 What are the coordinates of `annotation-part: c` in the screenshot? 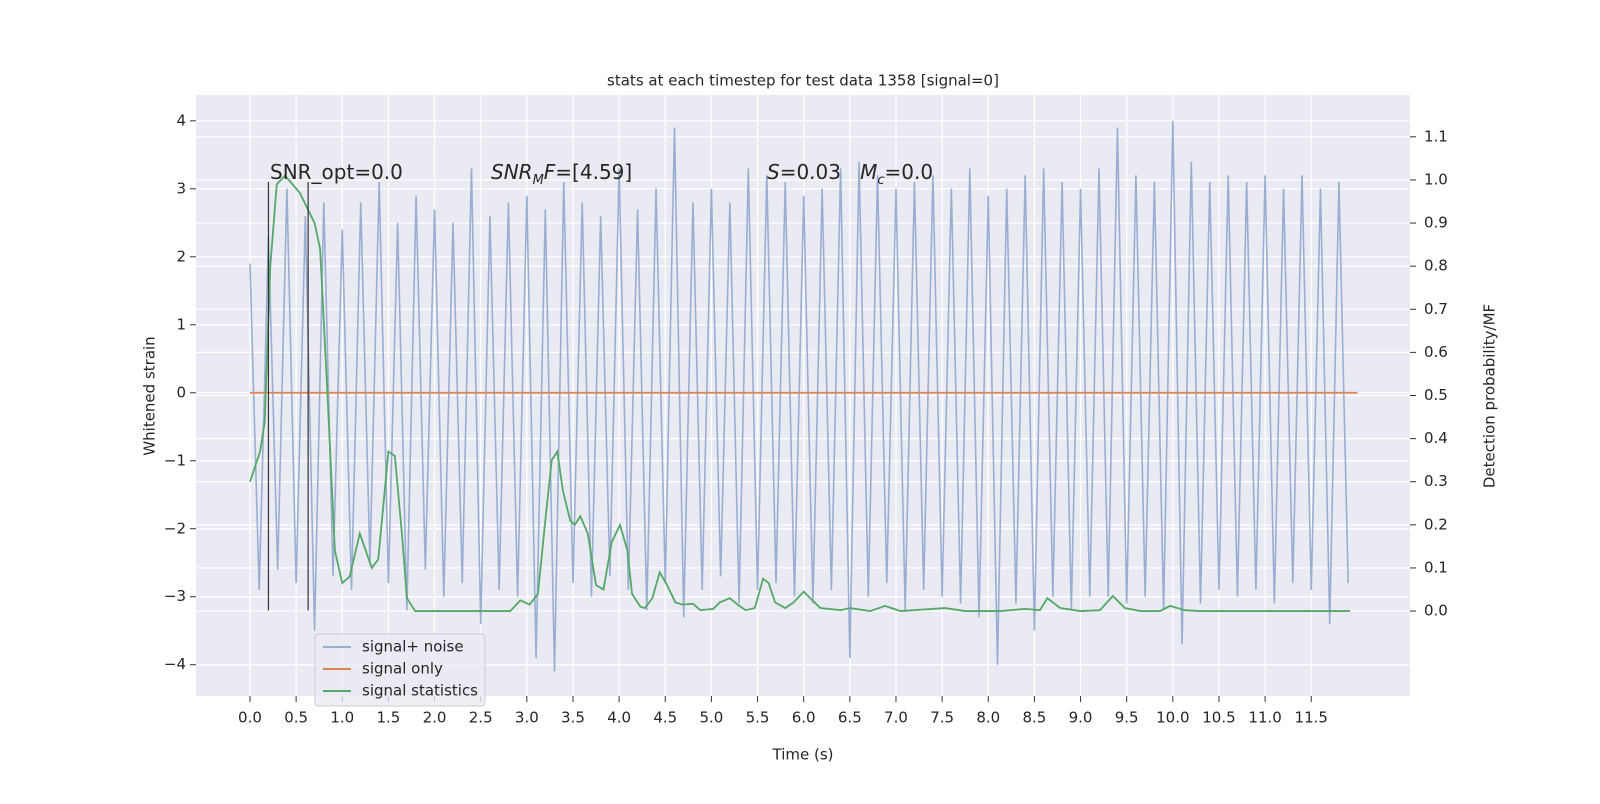 It's located at (880, 180).